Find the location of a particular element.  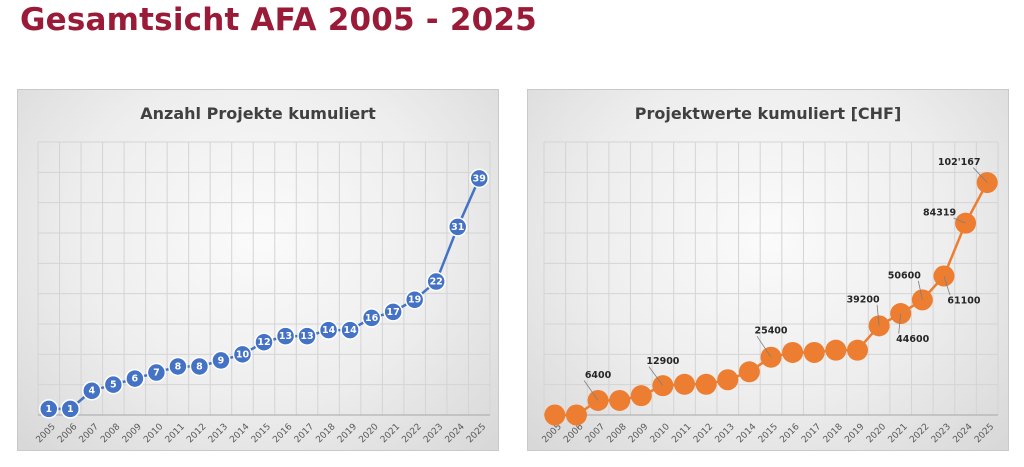

data-label: 7 is located at coordinates (156, 373).